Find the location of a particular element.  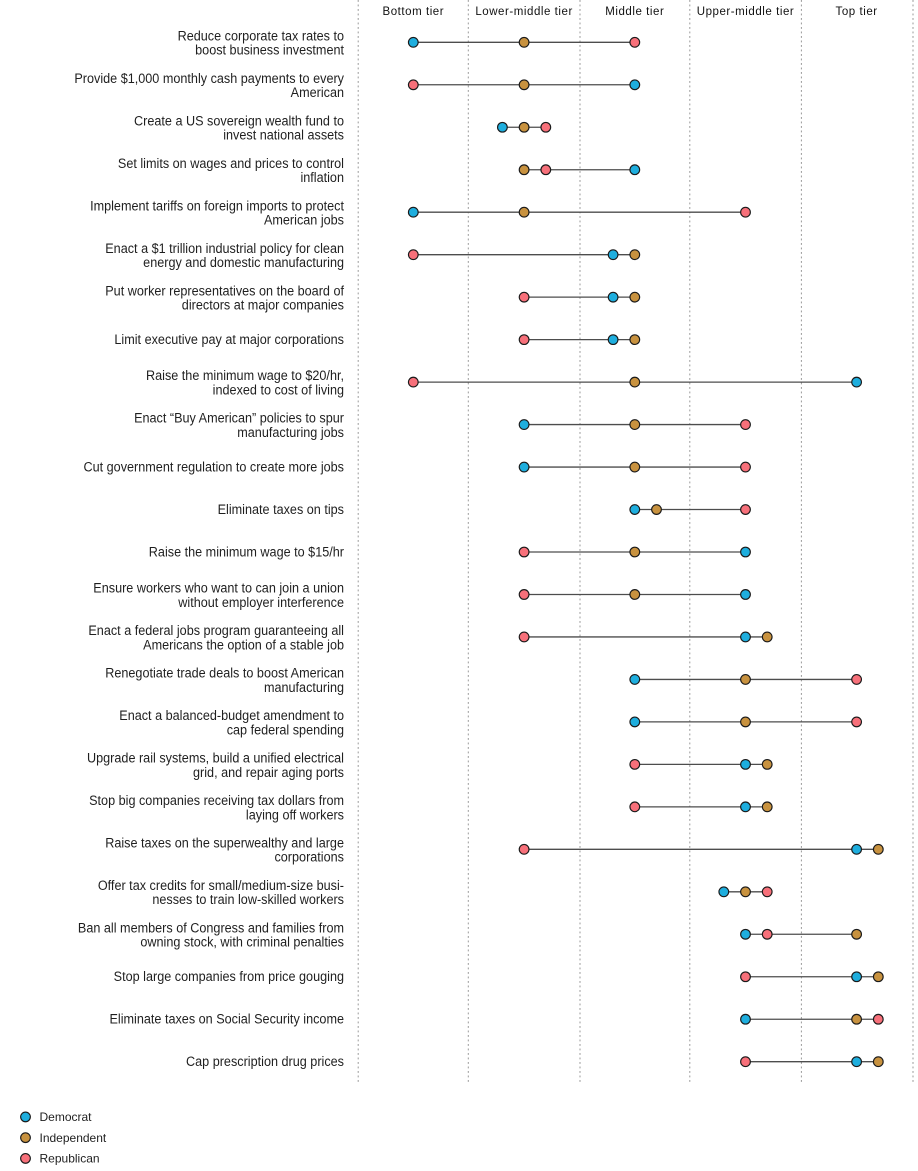

svg-text: American jobs is located at coordinates (304, 220).